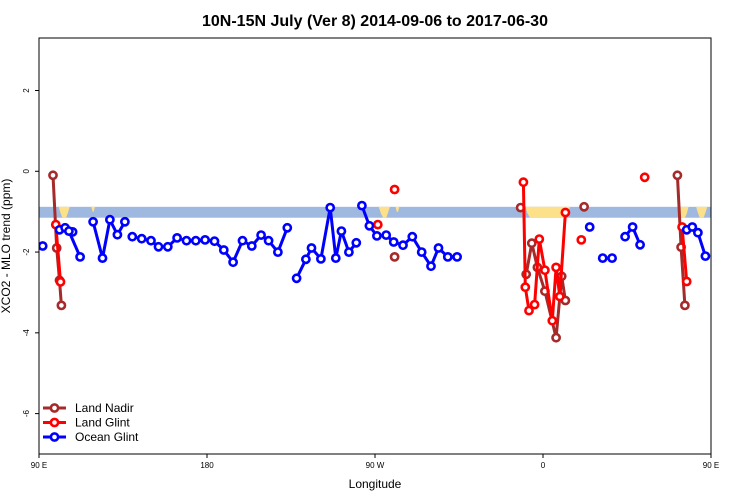 This screenshot has width=750, height=500. I want to click on y-axis: 2 0 -2 -4 -6, so click(30, 252).